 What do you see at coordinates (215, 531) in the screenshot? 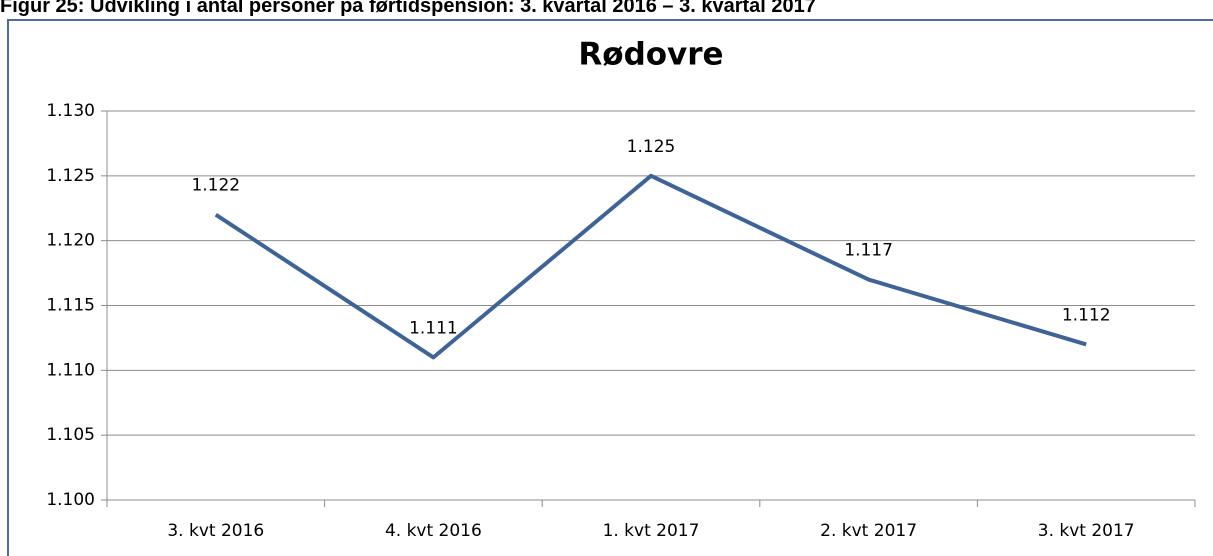
I see `x-tick-label: 3. kvt 2016` at bounding box center [215, 531].